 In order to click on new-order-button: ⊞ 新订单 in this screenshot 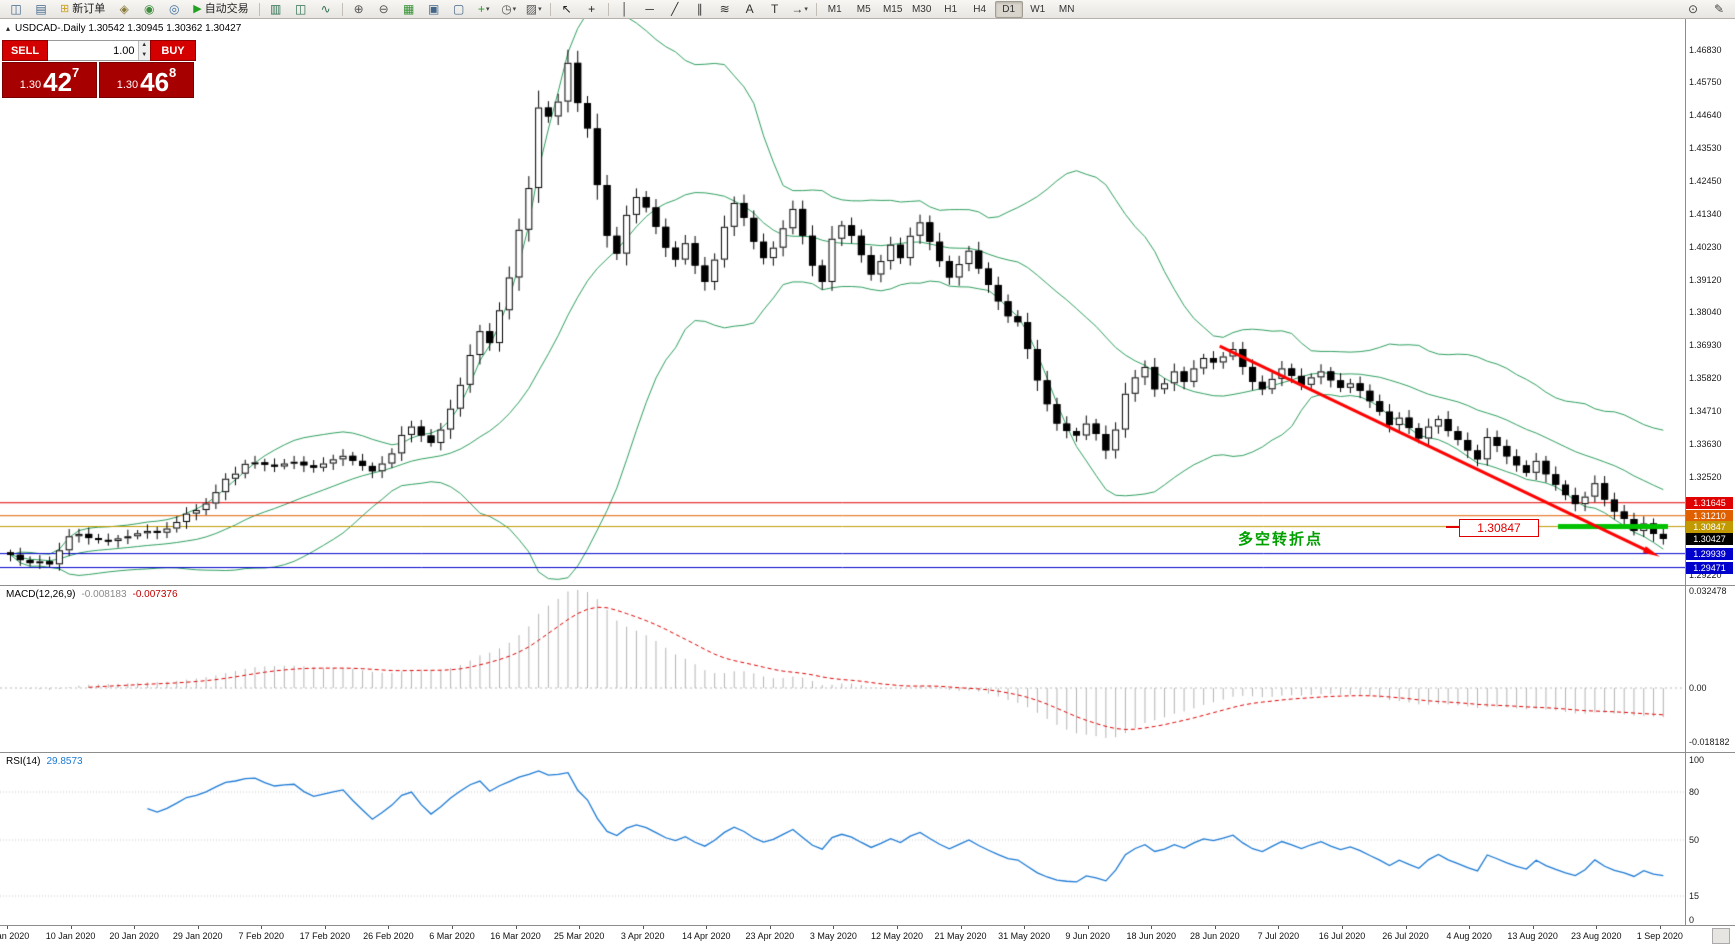, I will do `click(82, 9)`.